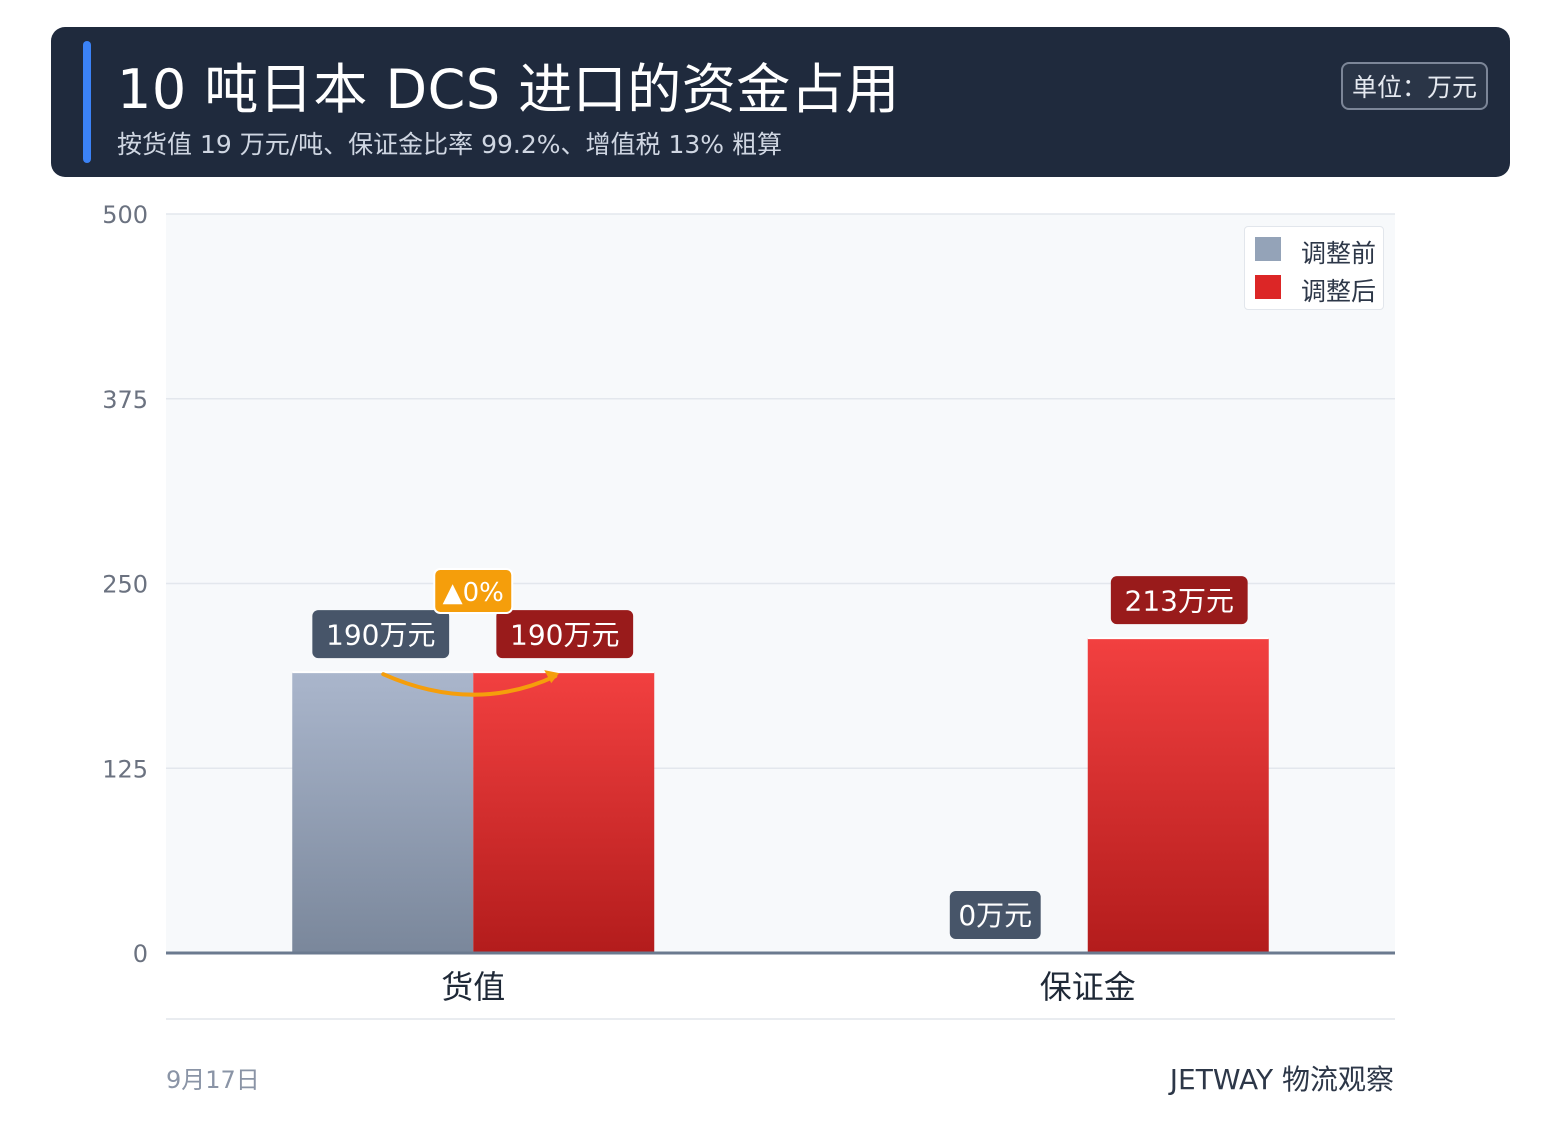  I want to click on y-tick-label: 125, so click(125, 769).